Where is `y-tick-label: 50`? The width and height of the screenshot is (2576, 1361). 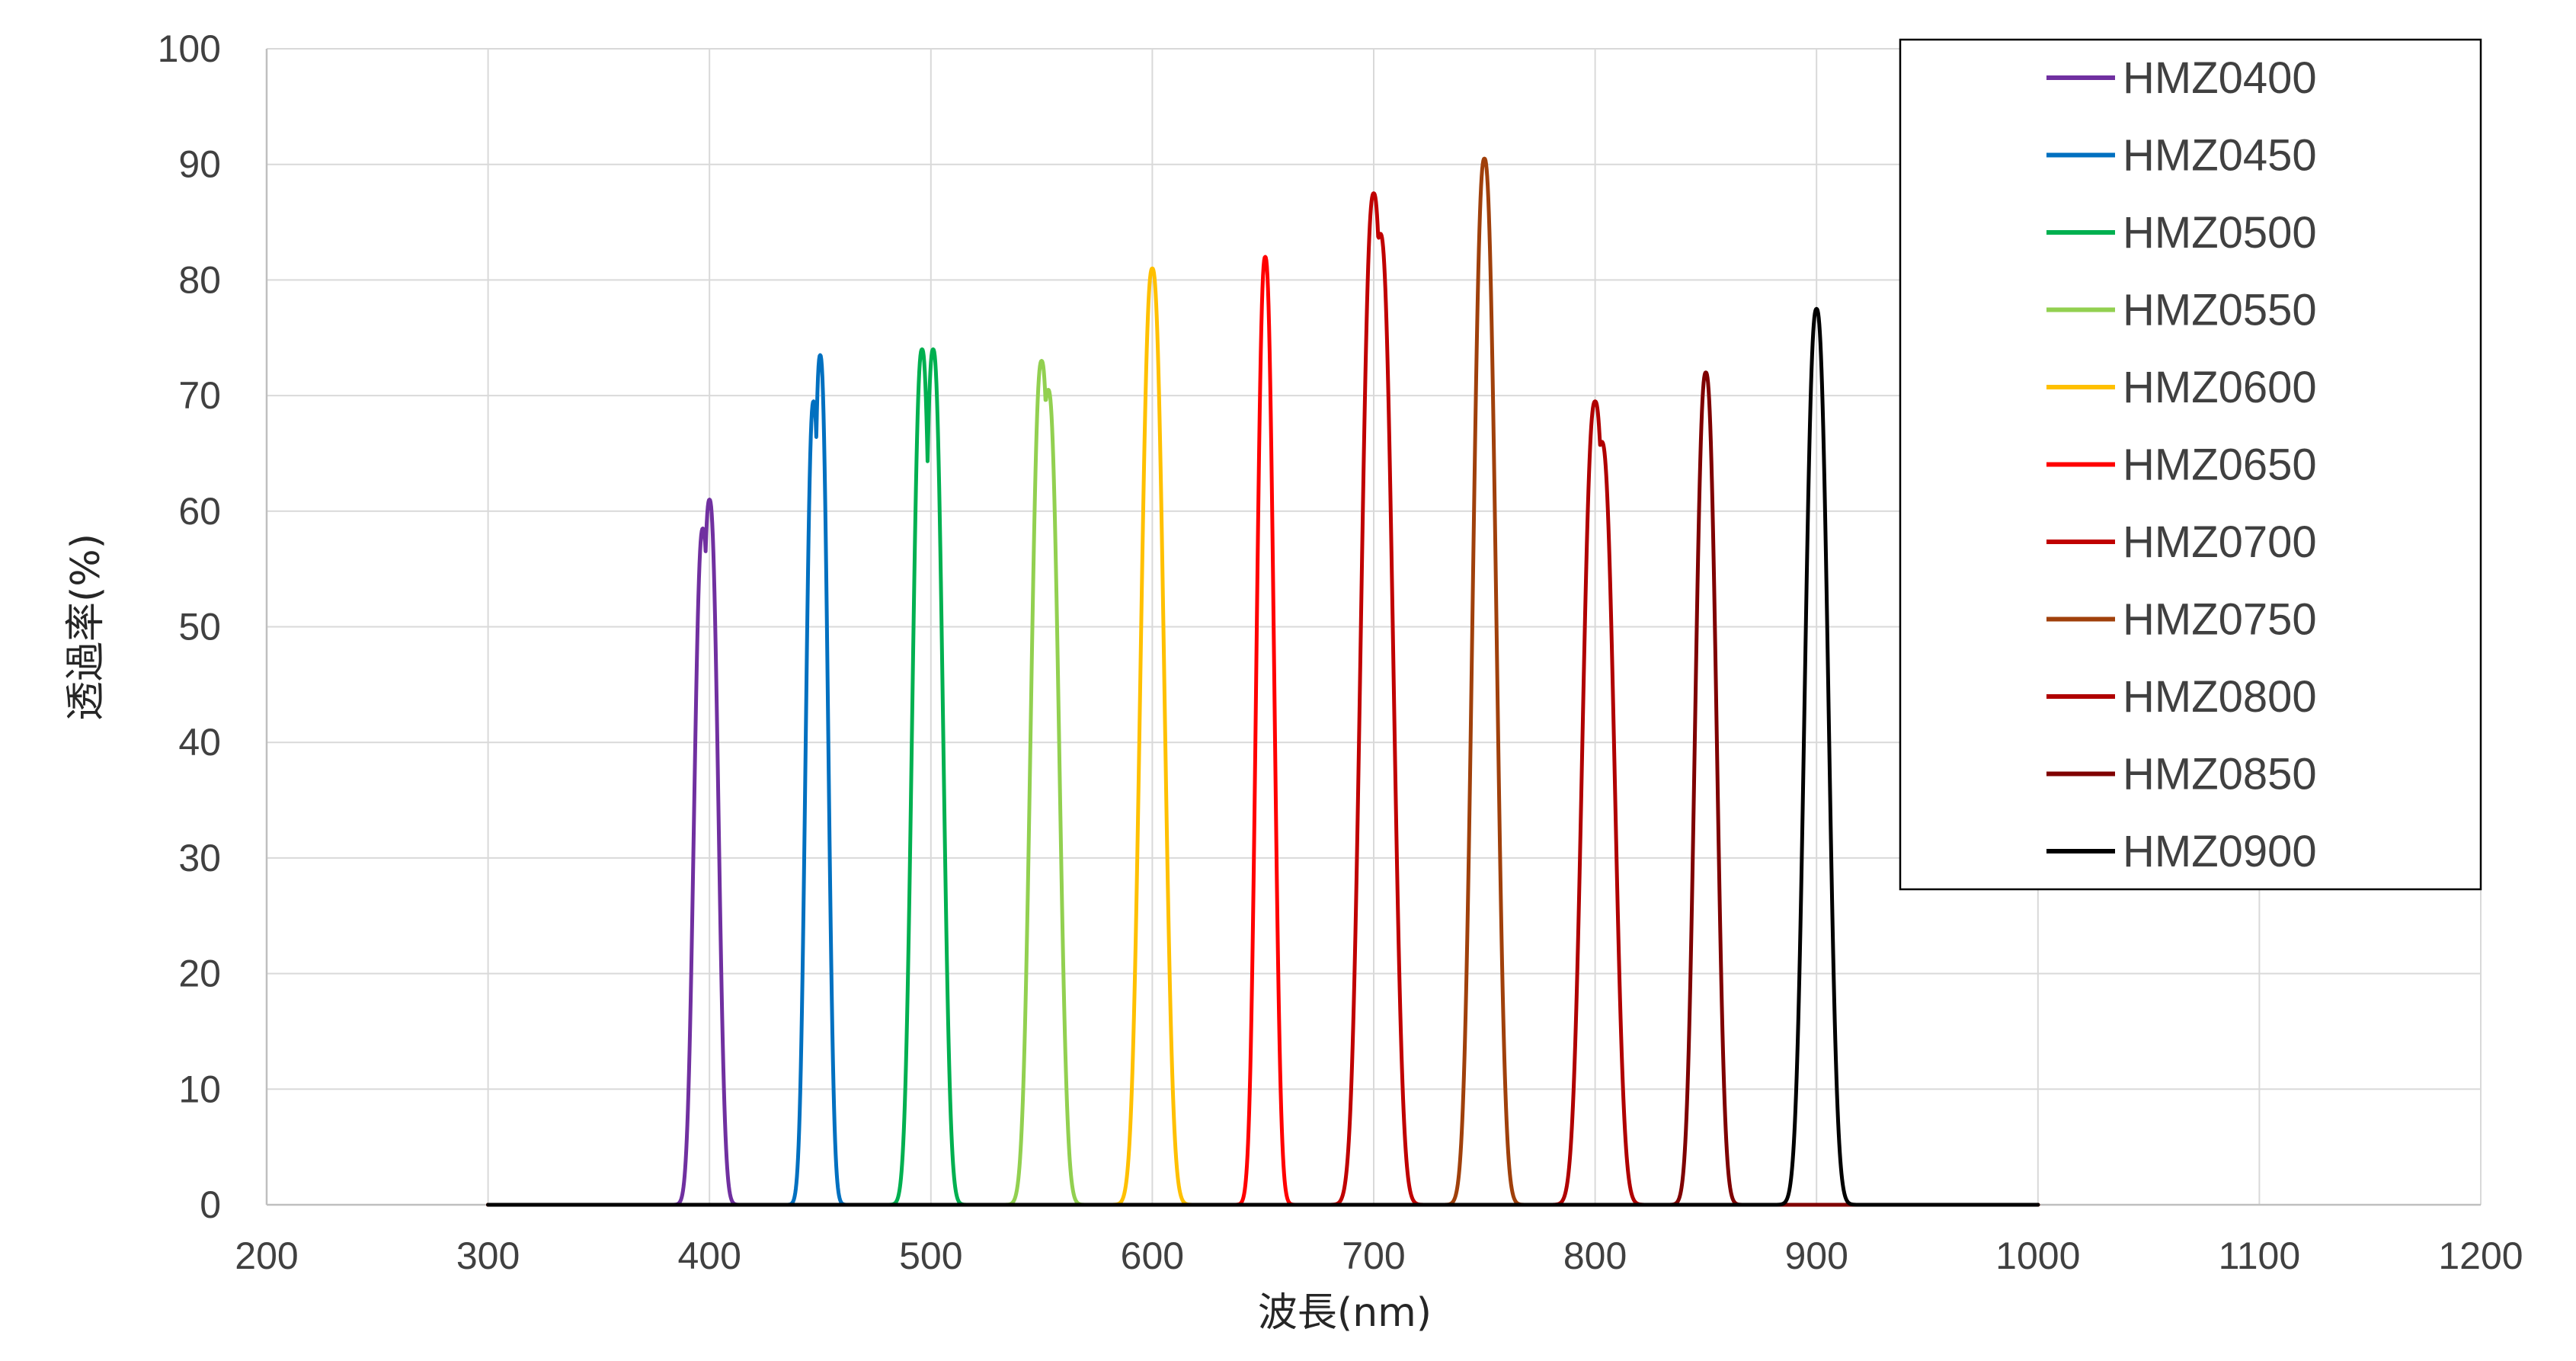 y-tick-label: 50 is located at coordinates (199, 627).